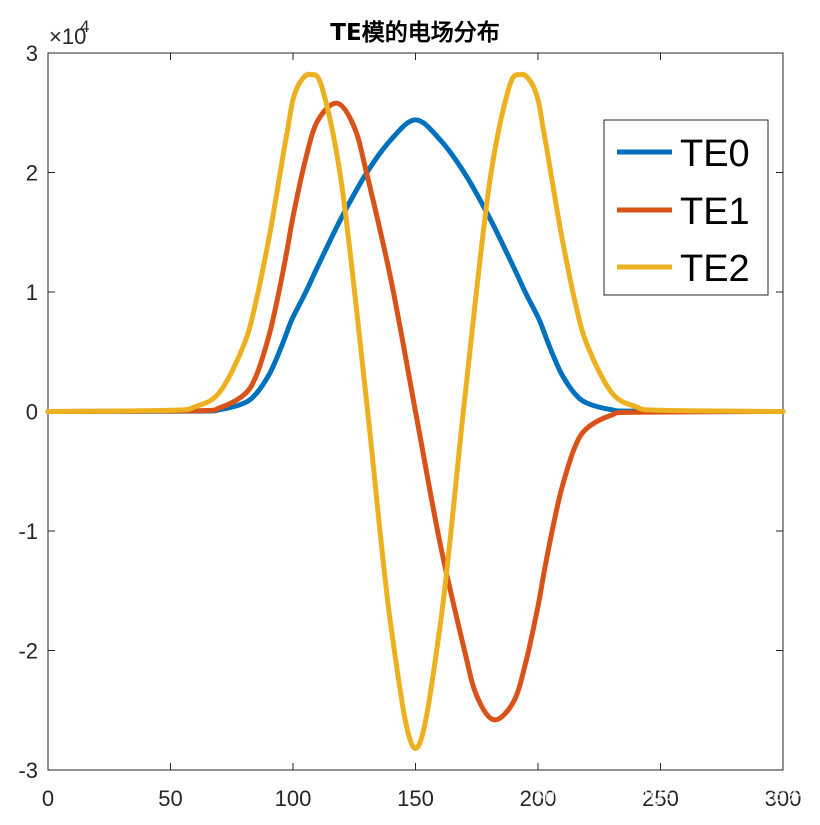 The height and width of the screenshot is (825, 820). I want to click on x-tick-label: 50, so click(170, 798).